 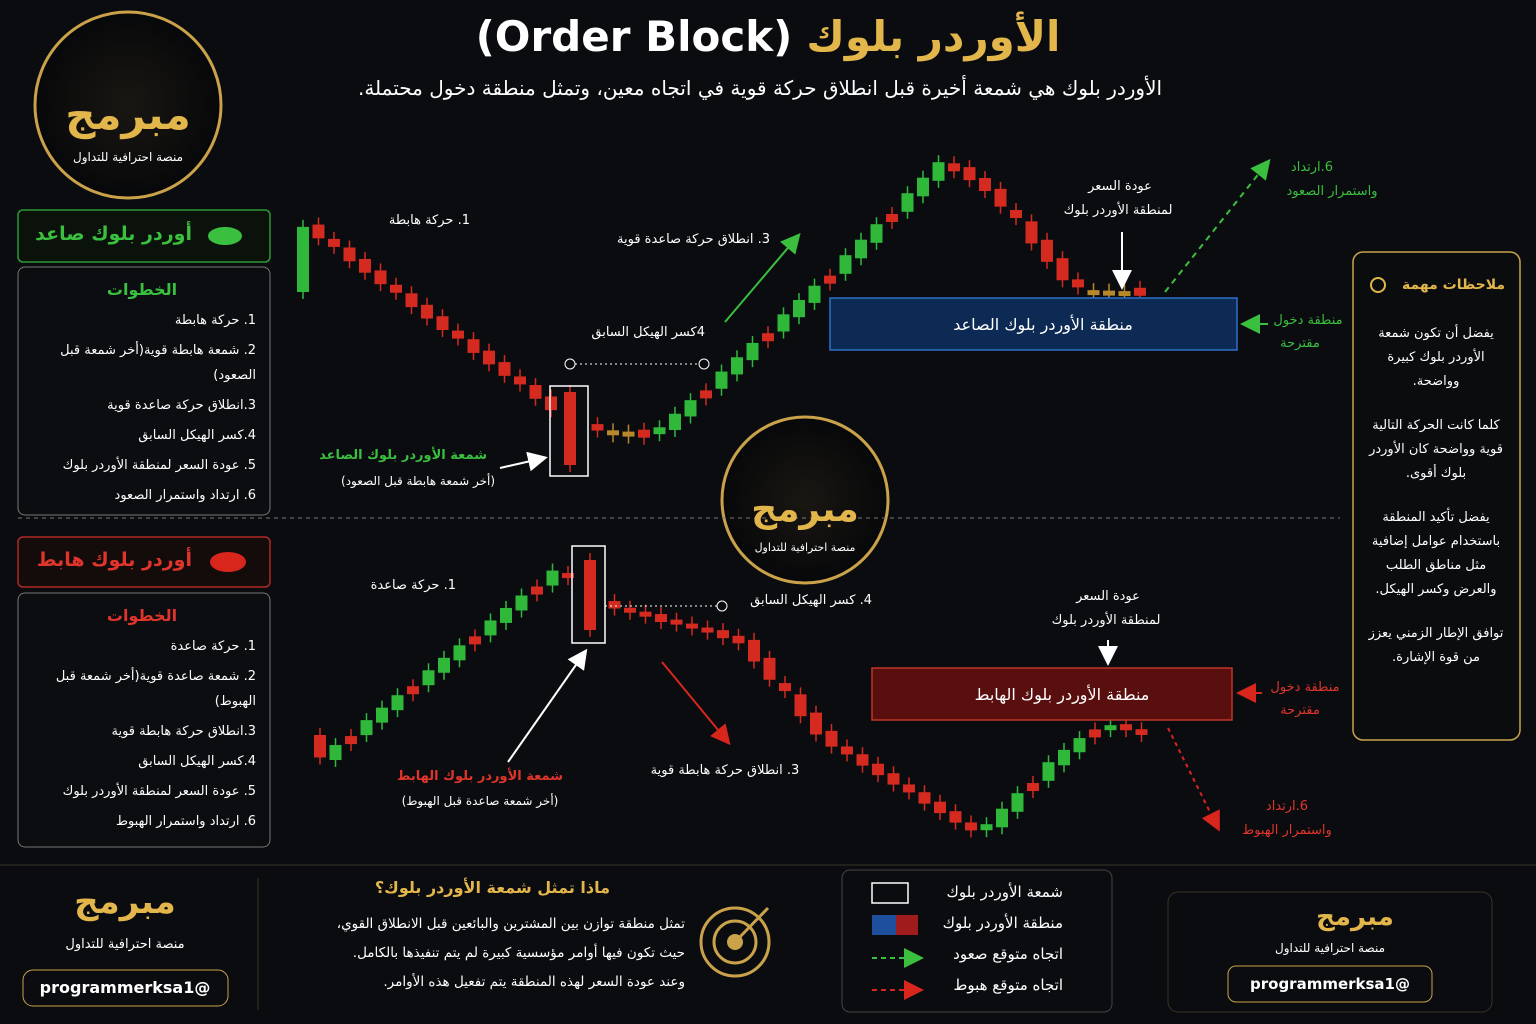 I want to click on annotation: 1. حركة صاعدة, so click(x=413, y=585).